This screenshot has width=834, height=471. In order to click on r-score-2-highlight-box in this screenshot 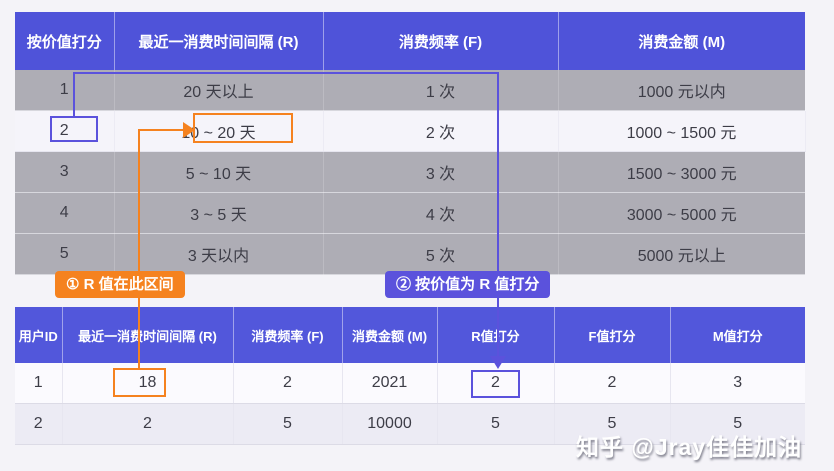, I will do `click(495, 384)`.